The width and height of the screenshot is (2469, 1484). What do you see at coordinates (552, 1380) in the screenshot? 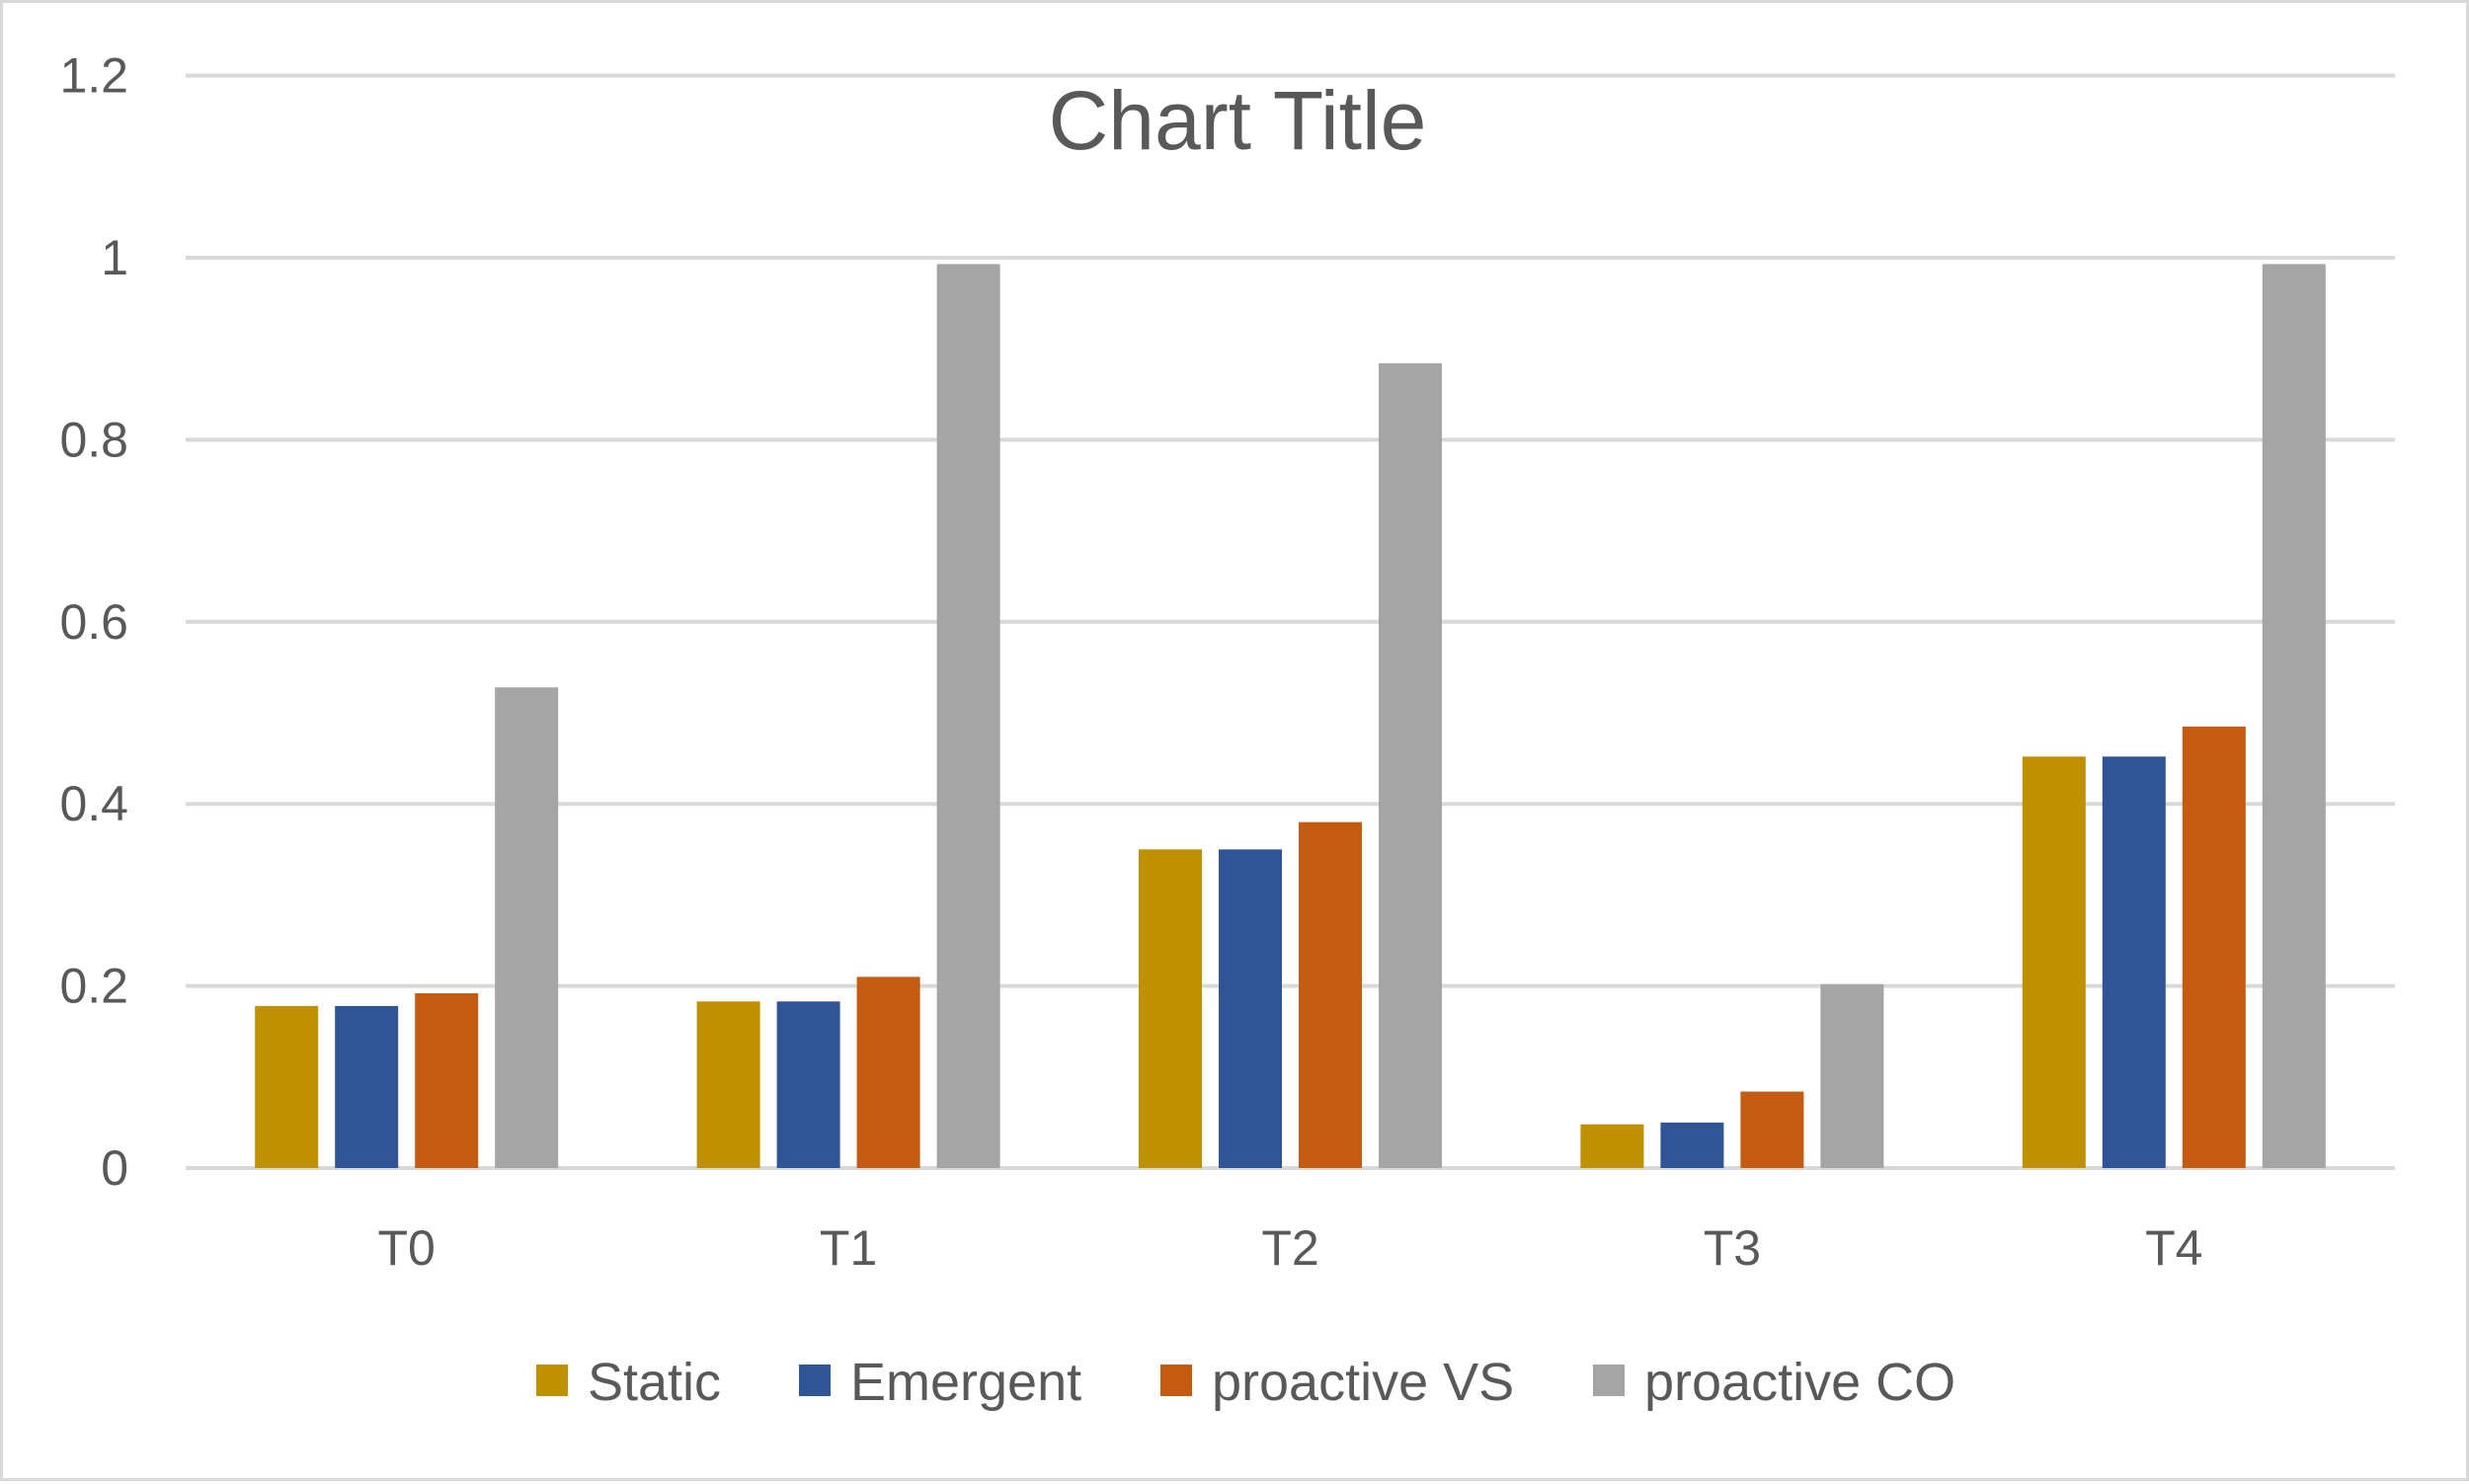
I see `legend-swatch-static` at bounding box center [552, 1380].